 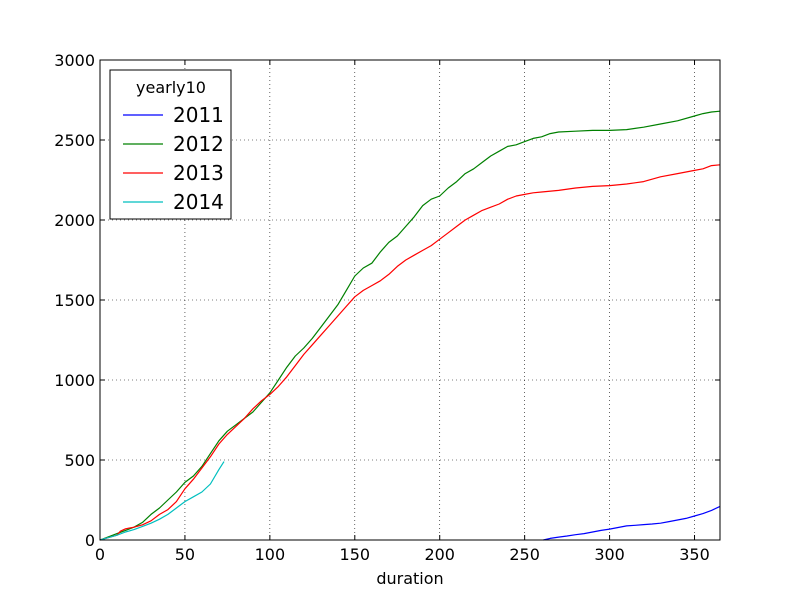 I want to click on y-tick-label: 1500, so click(x=74, y=300).